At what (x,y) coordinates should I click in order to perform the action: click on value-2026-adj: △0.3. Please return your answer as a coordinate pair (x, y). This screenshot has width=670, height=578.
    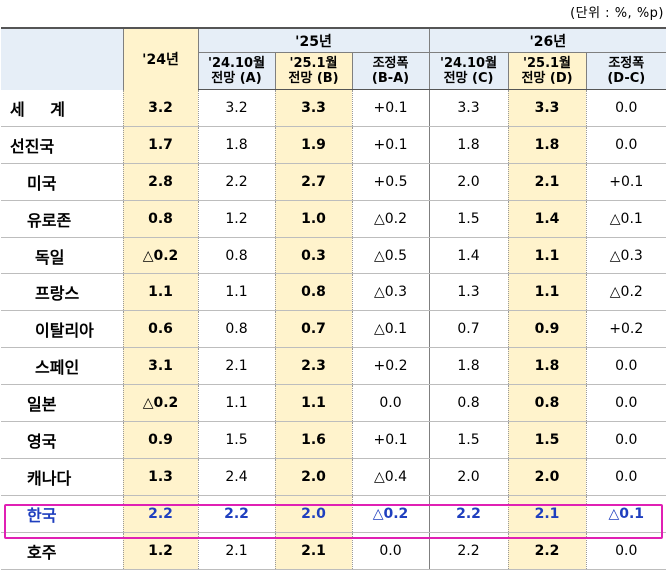
    Looking at the image, I should click on (626, 256).